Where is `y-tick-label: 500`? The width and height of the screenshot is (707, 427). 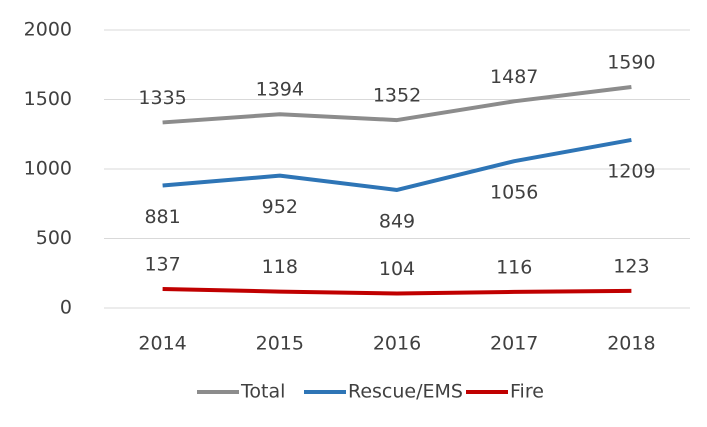 y-tick-label: 500 is located at coordinates (54, 238).